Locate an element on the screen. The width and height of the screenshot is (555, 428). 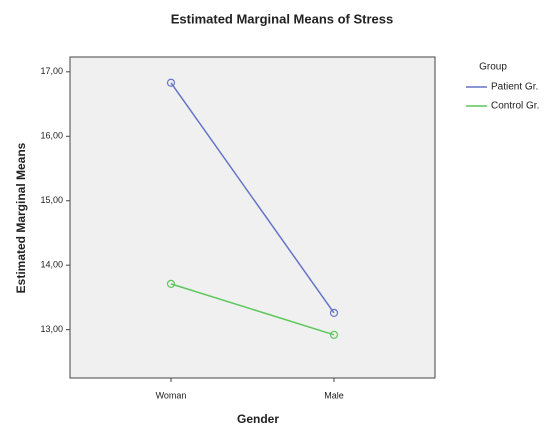
x-tick-label: Male is located at coordinates (334, 395).